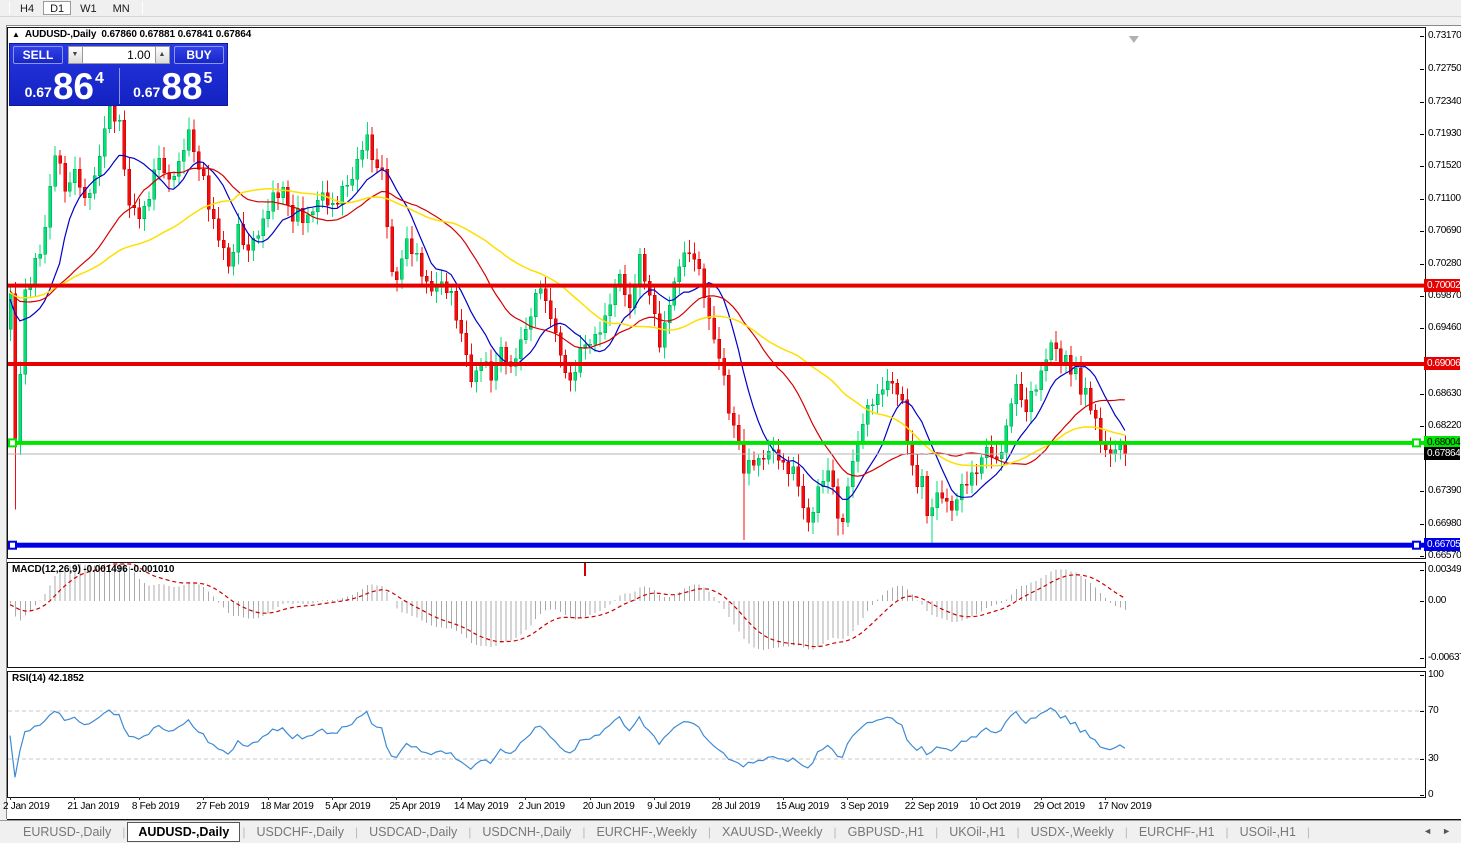 Image resolution: width=1461 pixels, height=843 pixels. I want to click on rsi-tick-label: 0, so click(1431, 794).